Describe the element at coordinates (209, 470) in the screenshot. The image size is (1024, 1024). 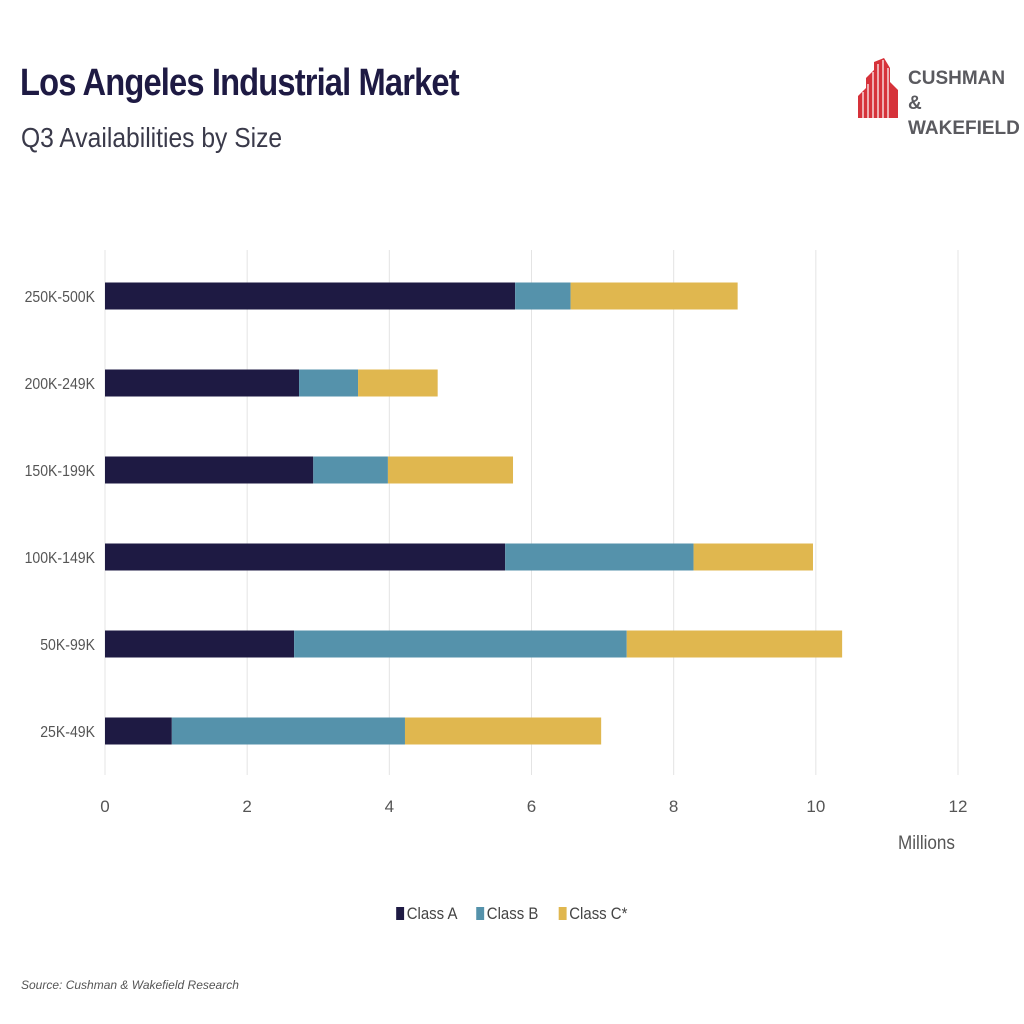
I see `bar-class-a-150K-199K` at that location.